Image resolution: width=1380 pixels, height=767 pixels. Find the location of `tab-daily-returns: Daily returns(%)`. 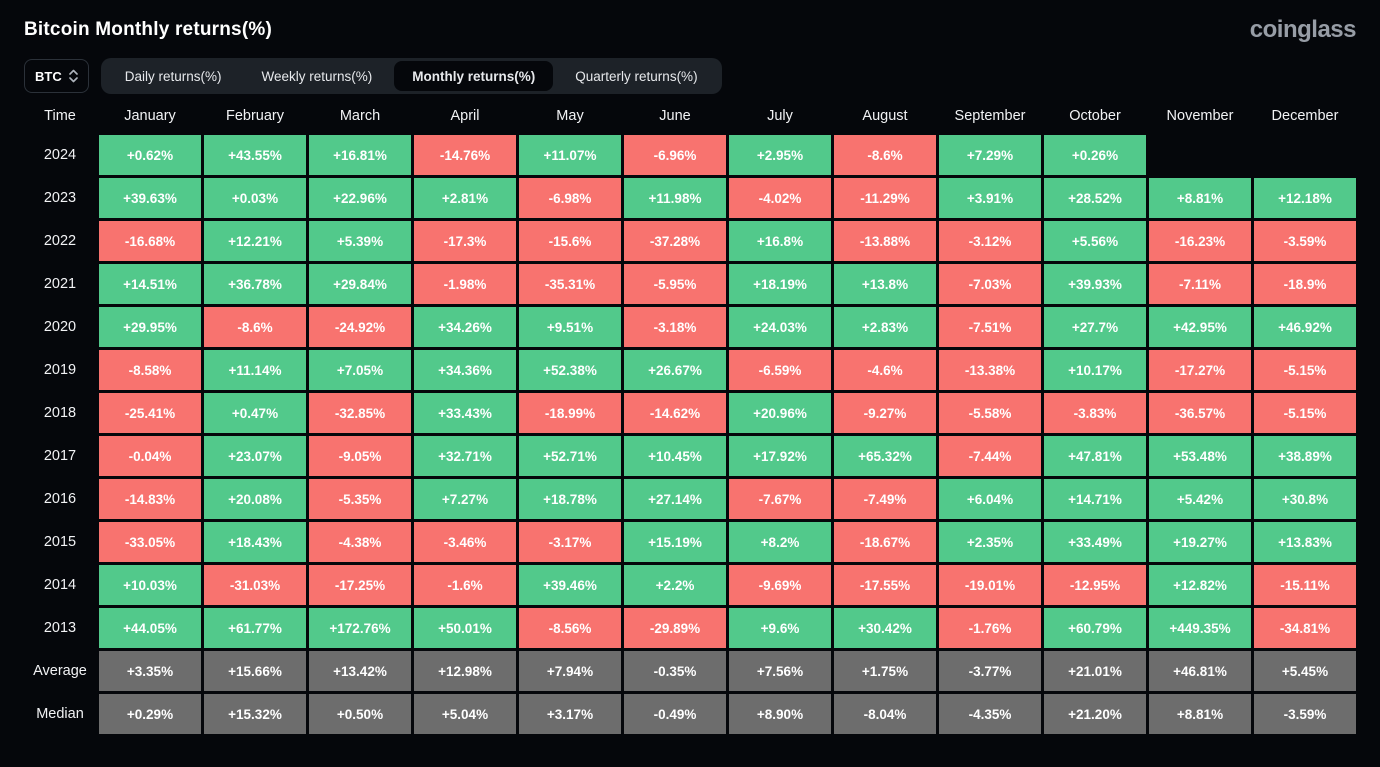

tab-daily-returns: Daily returns(%) is located at coordinates (173, 76).